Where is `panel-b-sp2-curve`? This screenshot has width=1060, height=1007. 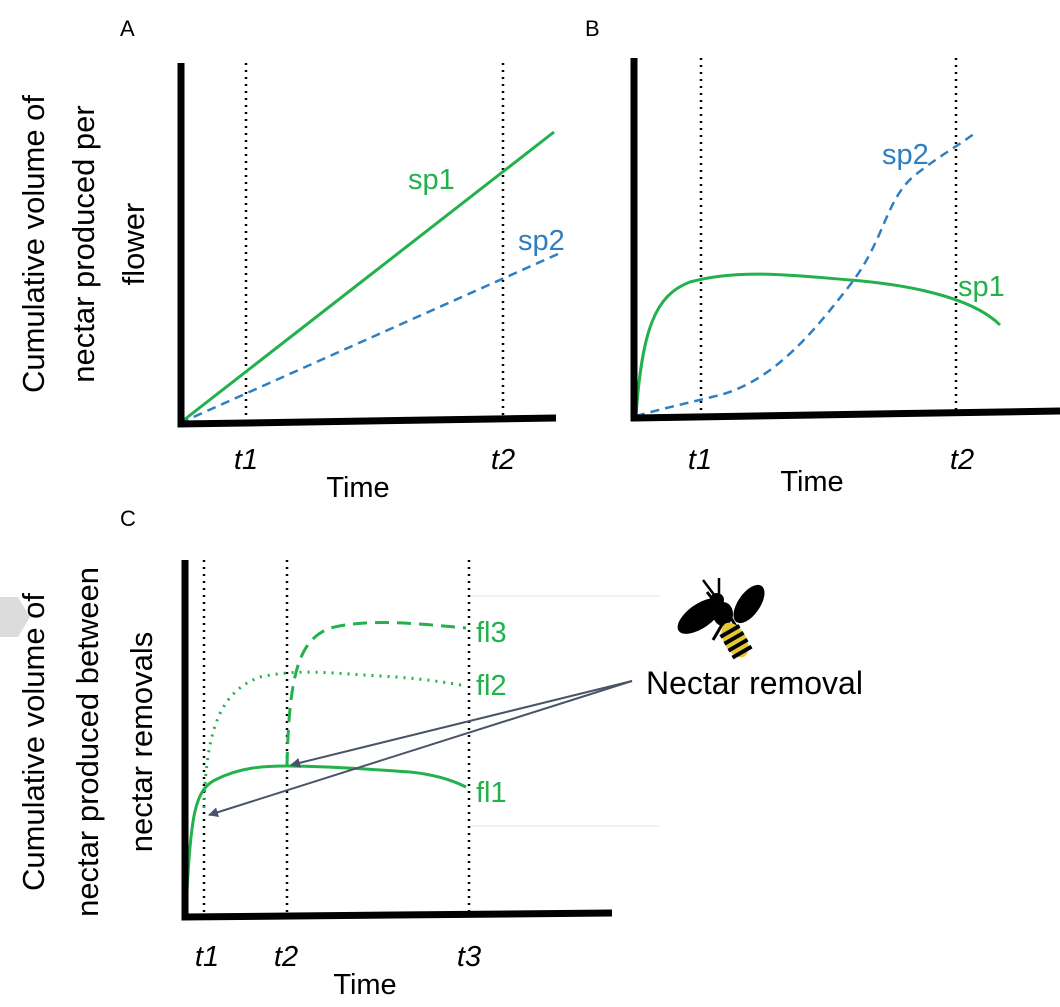
panel-b-sp2-curve is located at coordinates (805, 274).